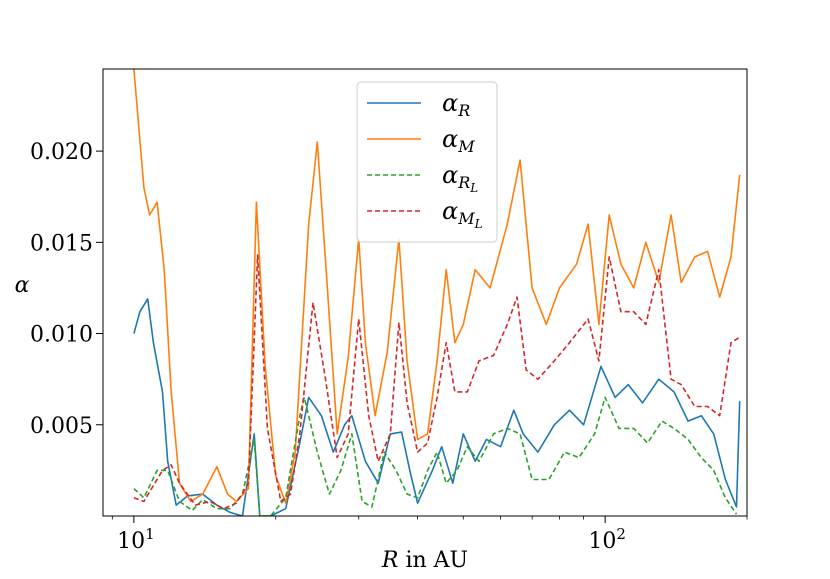 The width and height of the screenshot is (830, 579). What do you see at coordinates (429, 535) in the screenshot?
I see `x-axis: 10¹ 10²` at bounding box center [429, 535].